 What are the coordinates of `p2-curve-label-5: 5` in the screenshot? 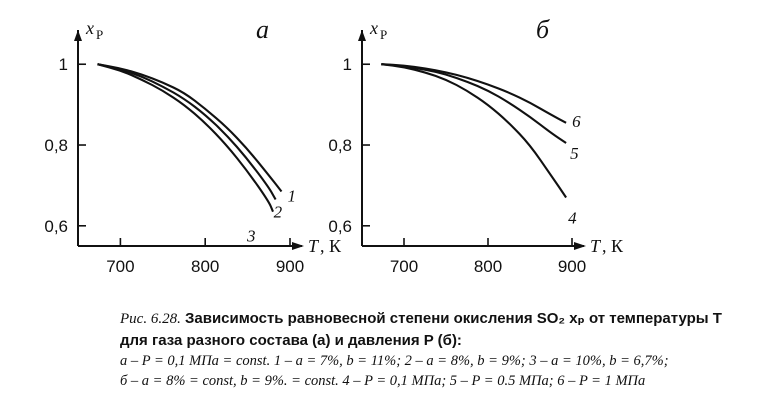 It's located at (574, 153).